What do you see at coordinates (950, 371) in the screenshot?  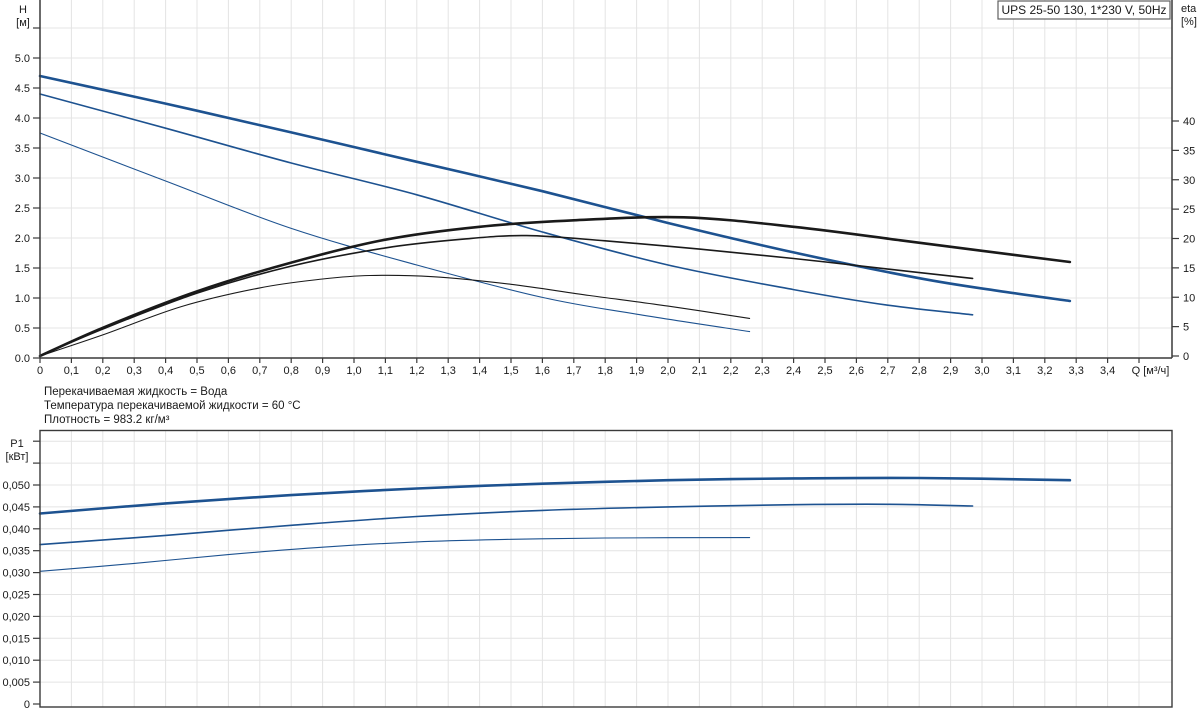 I see `q-tick-label: 2,9` at bounding box center [950, 371].